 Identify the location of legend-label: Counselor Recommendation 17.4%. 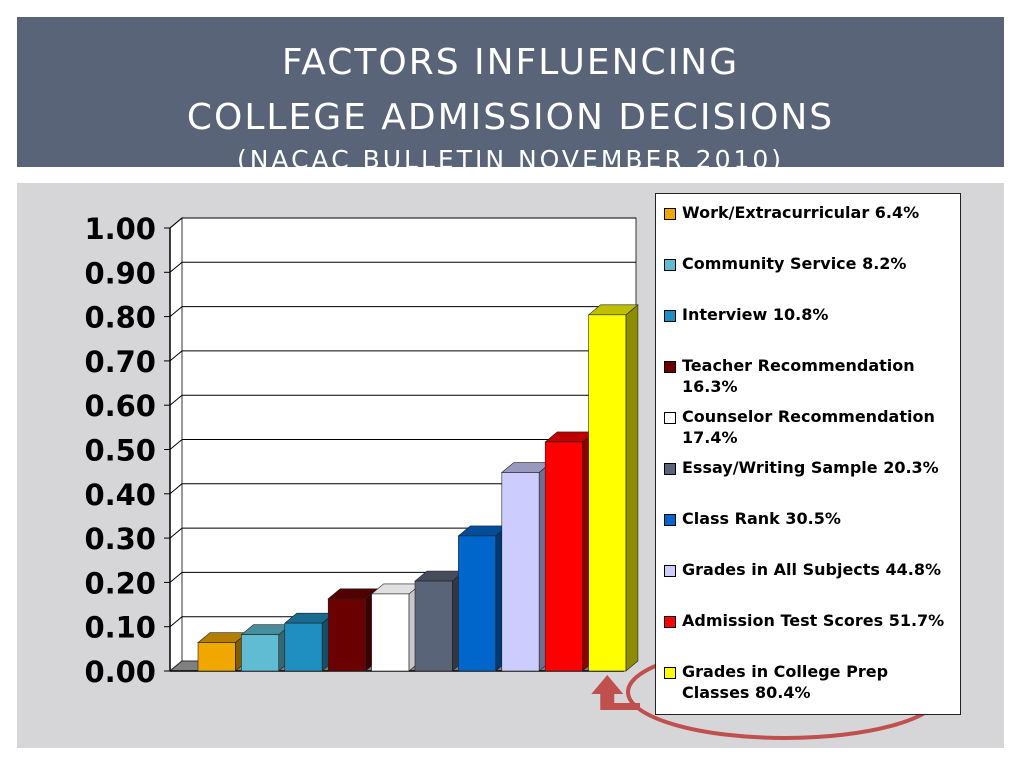
(808, 427).